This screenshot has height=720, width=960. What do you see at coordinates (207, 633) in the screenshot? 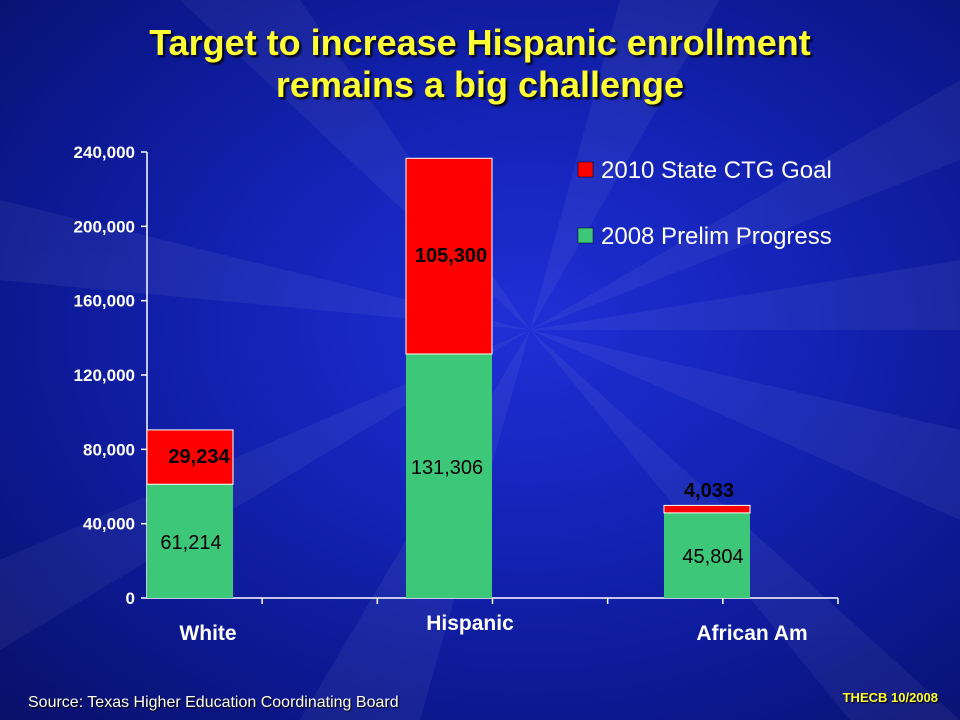
I see `x-category-label: White` at bounding box center [207, 633].